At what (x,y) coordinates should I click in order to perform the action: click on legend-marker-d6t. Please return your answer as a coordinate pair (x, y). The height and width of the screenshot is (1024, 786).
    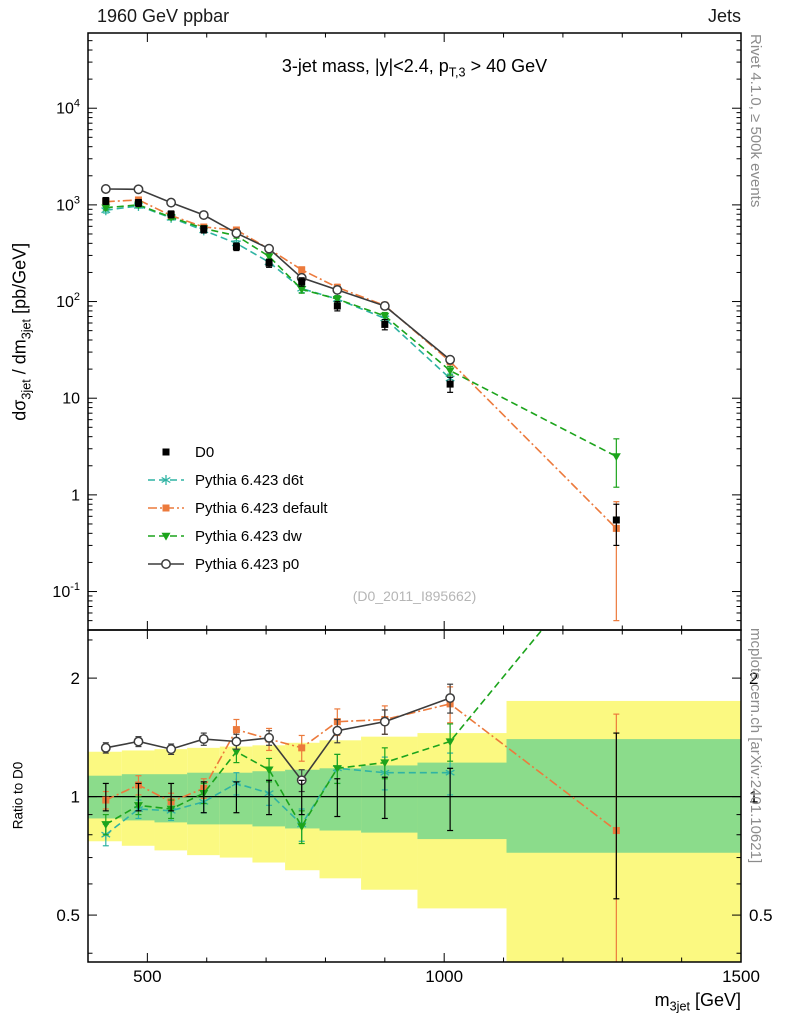
    Looking at the image, I should click on (166, 480).